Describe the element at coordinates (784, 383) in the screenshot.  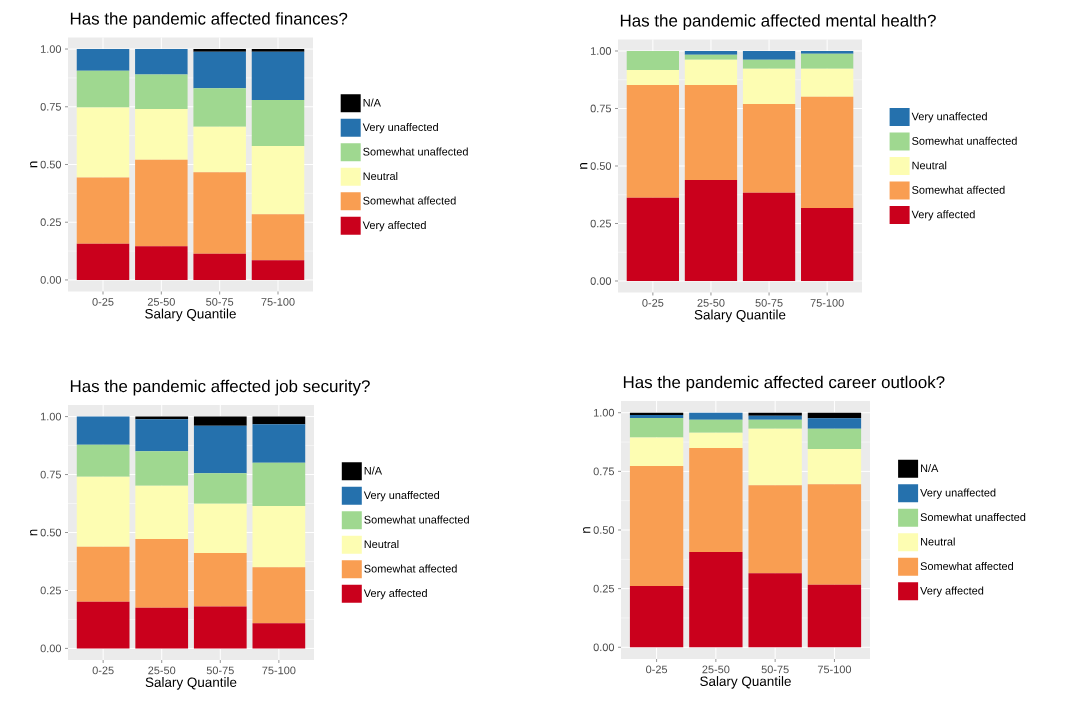
I see `chart-title: Has the pandemic affected career outlook?` at that location.